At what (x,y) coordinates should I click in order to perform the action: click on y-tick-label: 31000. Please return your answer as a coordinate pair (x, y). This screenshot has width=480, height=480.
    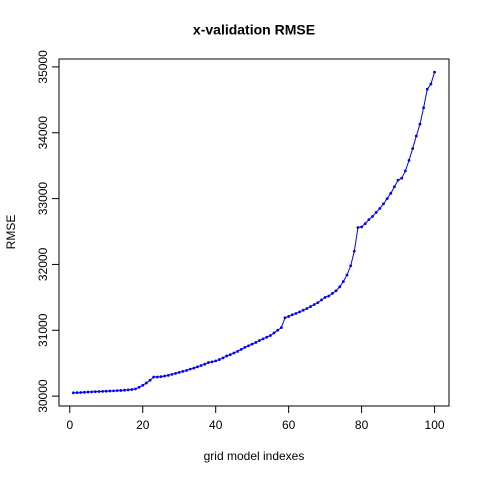
    Looking at the image, I should click on (43, 330).